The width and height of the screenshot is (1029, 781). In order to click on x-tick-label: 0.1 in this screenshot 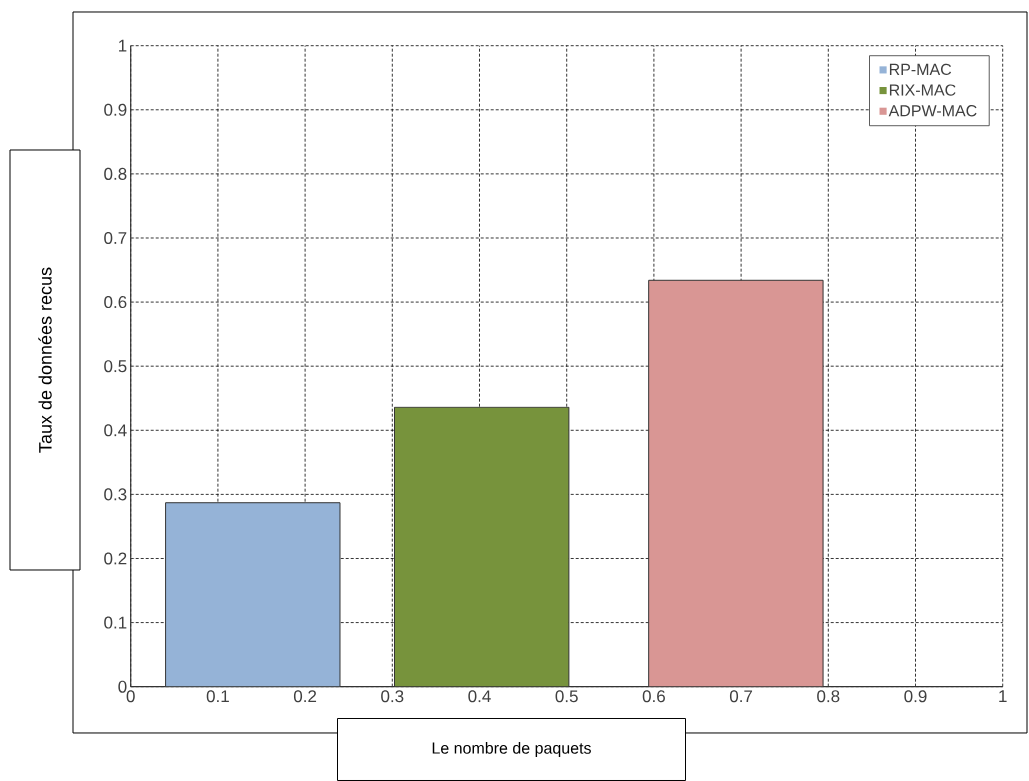, I will do `click(217, 696)`.